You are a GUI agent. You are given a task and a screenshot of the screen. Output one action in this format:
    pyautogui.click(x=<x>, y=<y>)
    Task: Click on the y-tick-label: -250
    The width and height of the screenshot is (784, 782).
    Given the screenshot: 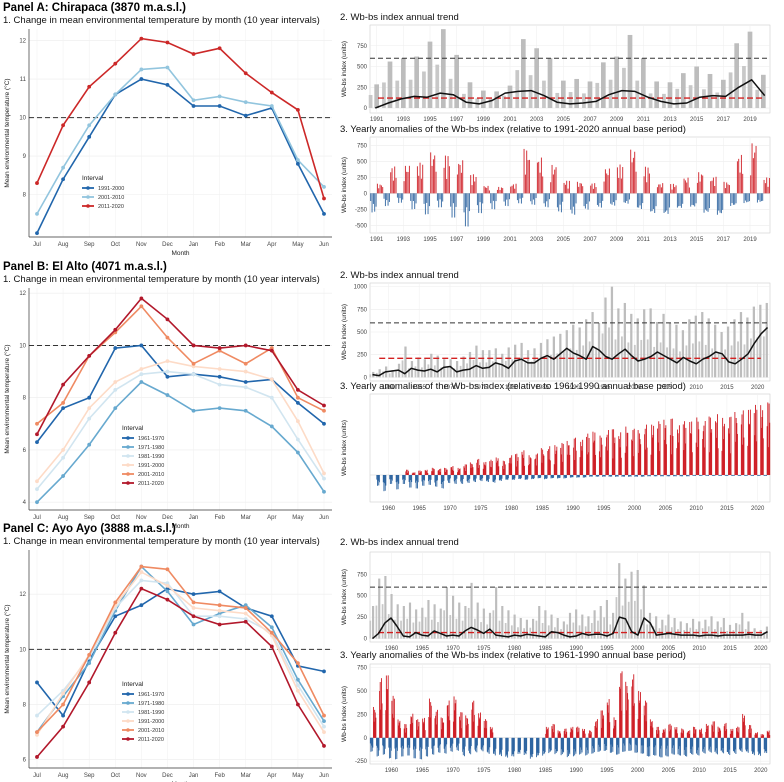 What is the action you would take?
    pyautogui.click(x=361, y=210)
    